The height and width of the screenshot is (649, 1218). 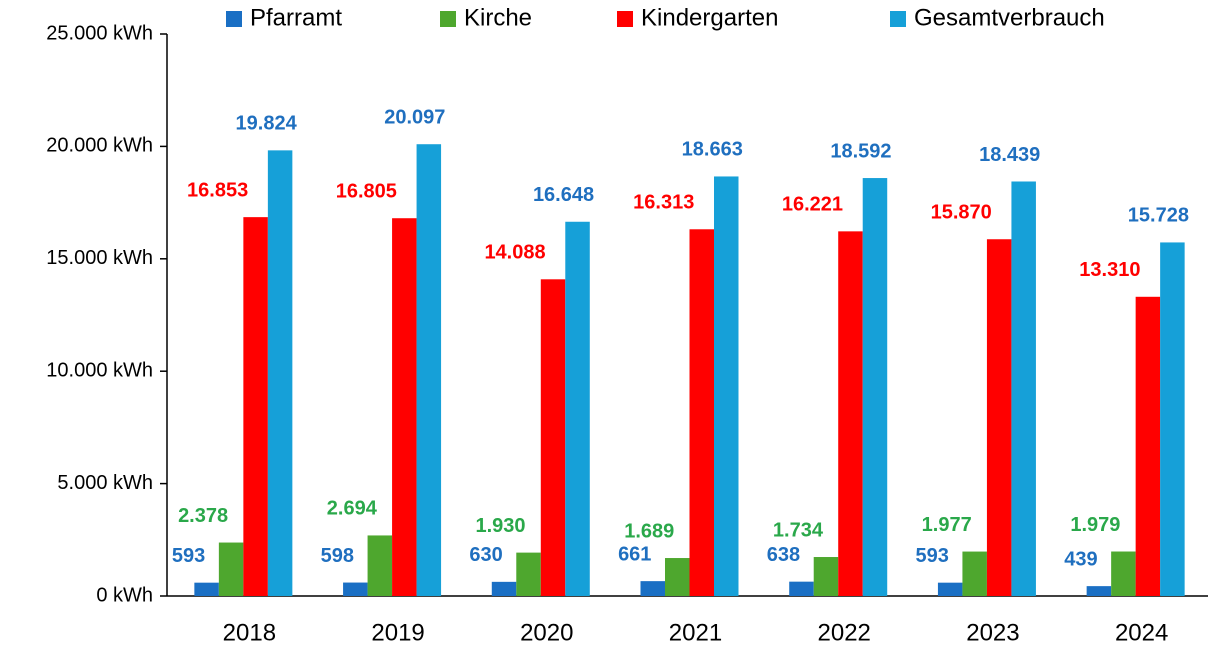 What do you see at coordinates (798, 530) in the screenshot?
I see `value-label: 1.734` at bounding box center [798, 530].